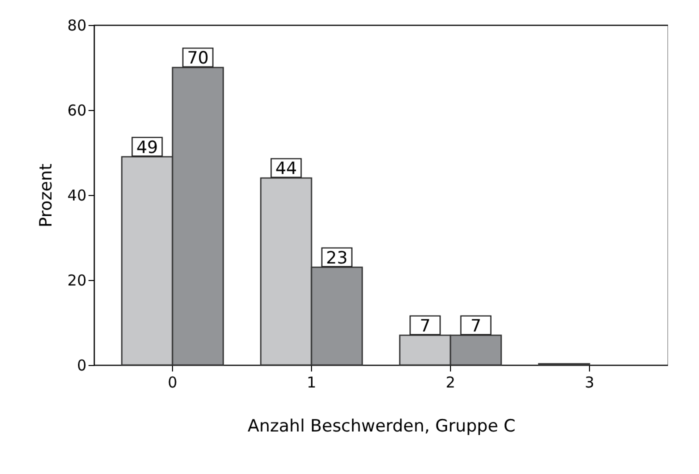 Image resolution: width=699 pixels, height=474 pixels. What do you see at coordinates (46, 195) in the screenshot?
I see `y-axis-title: Prozent` at bounding box center [46, 195].